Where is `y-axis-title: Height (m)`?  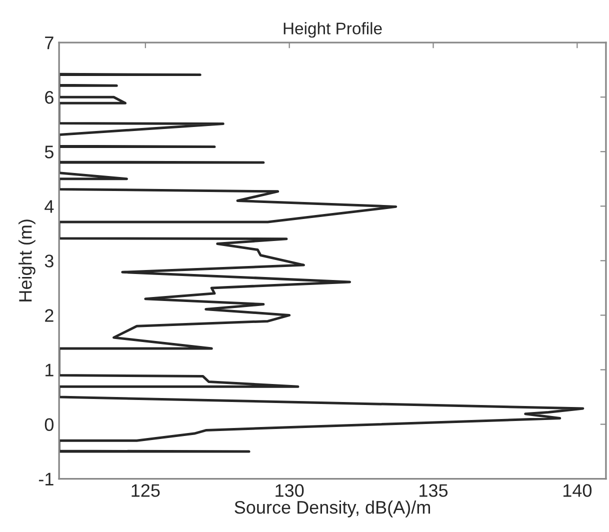
y-axis-title: Height (m) is located at coordinates (27, 261).